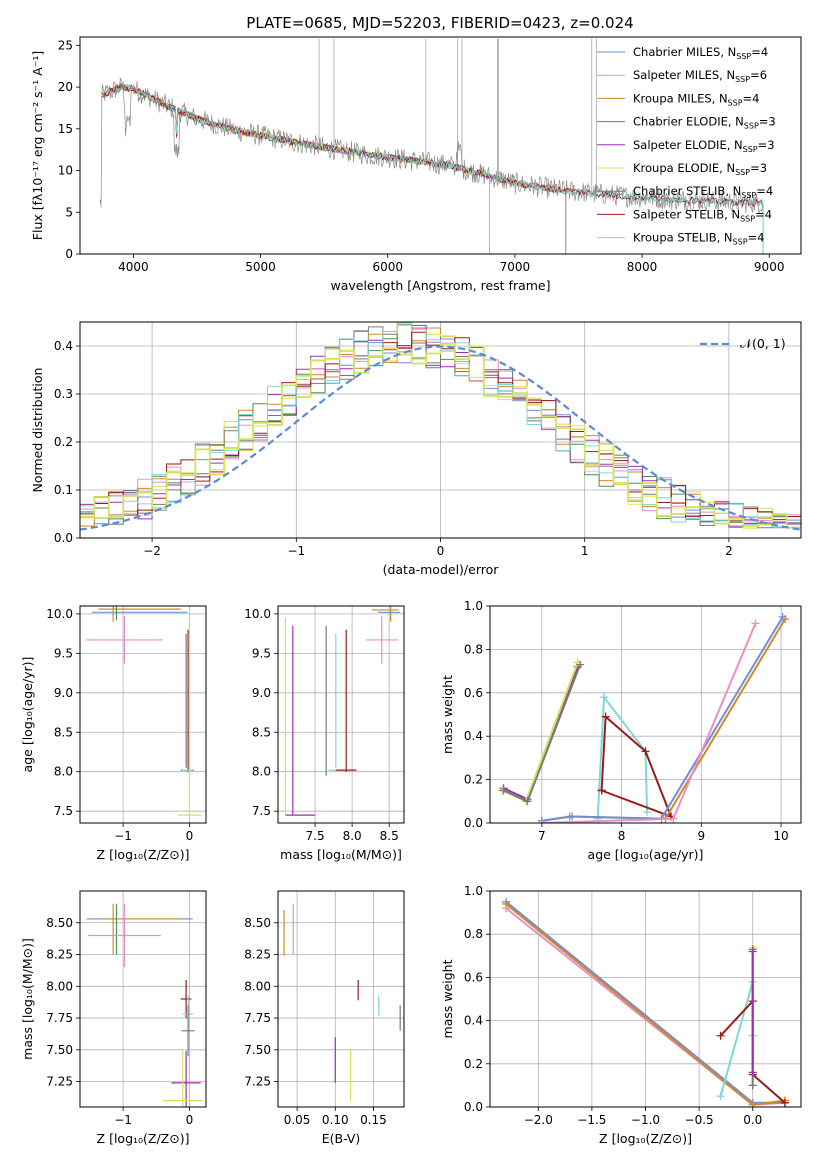  I want to click on y-tick-label: 7.75, so click(59, 1018).